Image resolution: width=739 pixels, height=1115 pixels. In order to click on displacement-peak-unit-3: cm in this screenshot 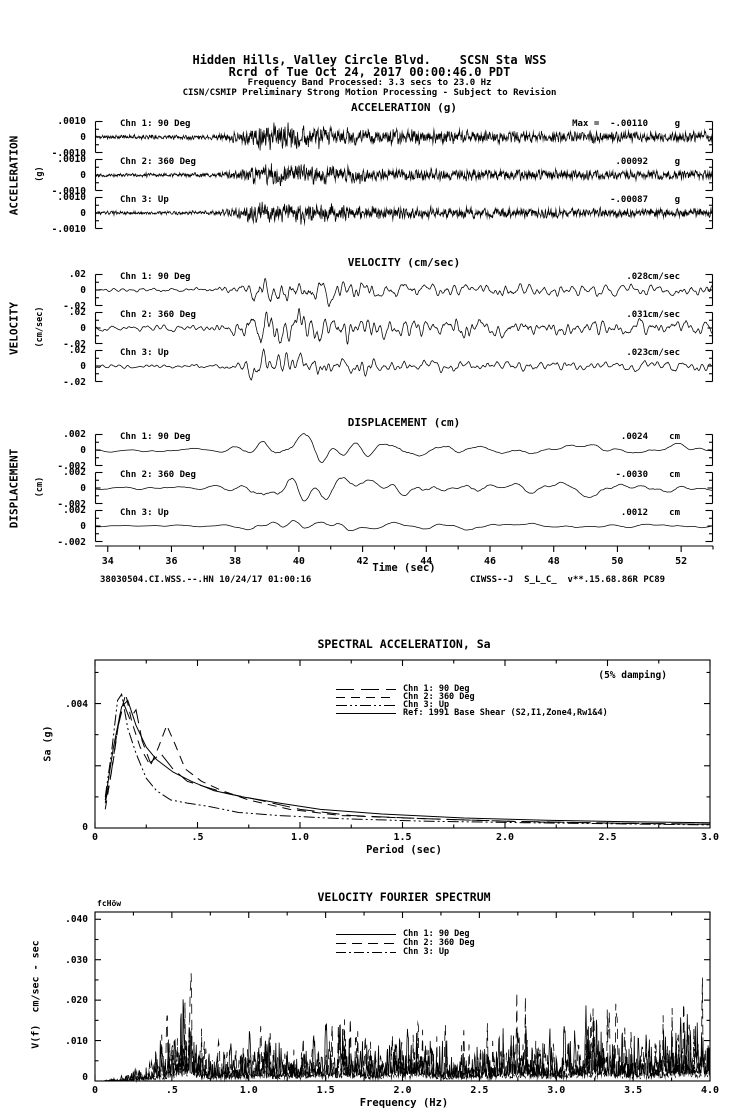, I will do `click(674, 513)`.